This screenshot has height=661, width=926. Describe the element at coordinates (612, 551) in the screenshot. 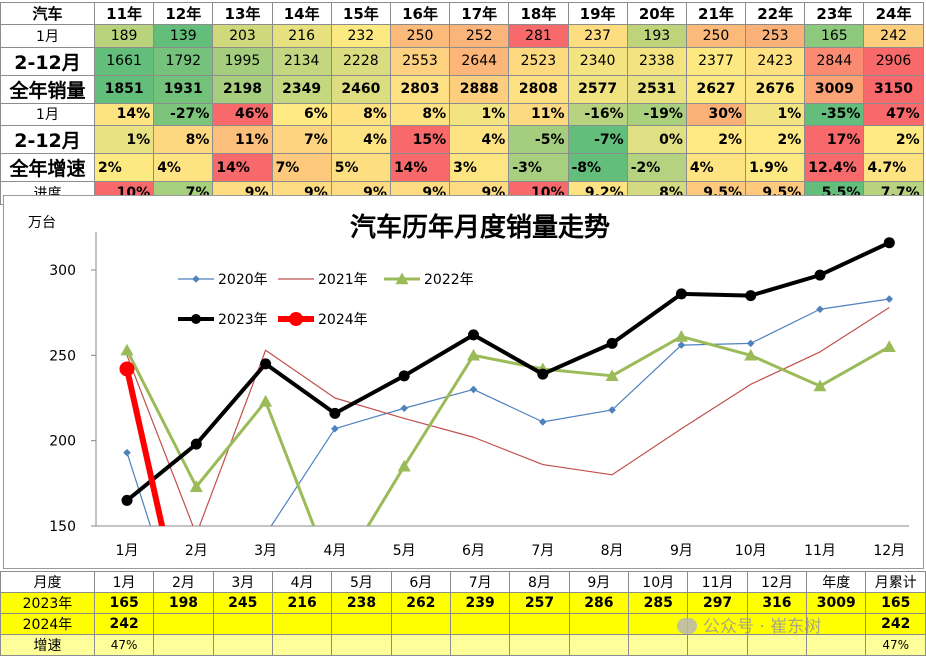

I see `x-tick-label: 8月` at that location.